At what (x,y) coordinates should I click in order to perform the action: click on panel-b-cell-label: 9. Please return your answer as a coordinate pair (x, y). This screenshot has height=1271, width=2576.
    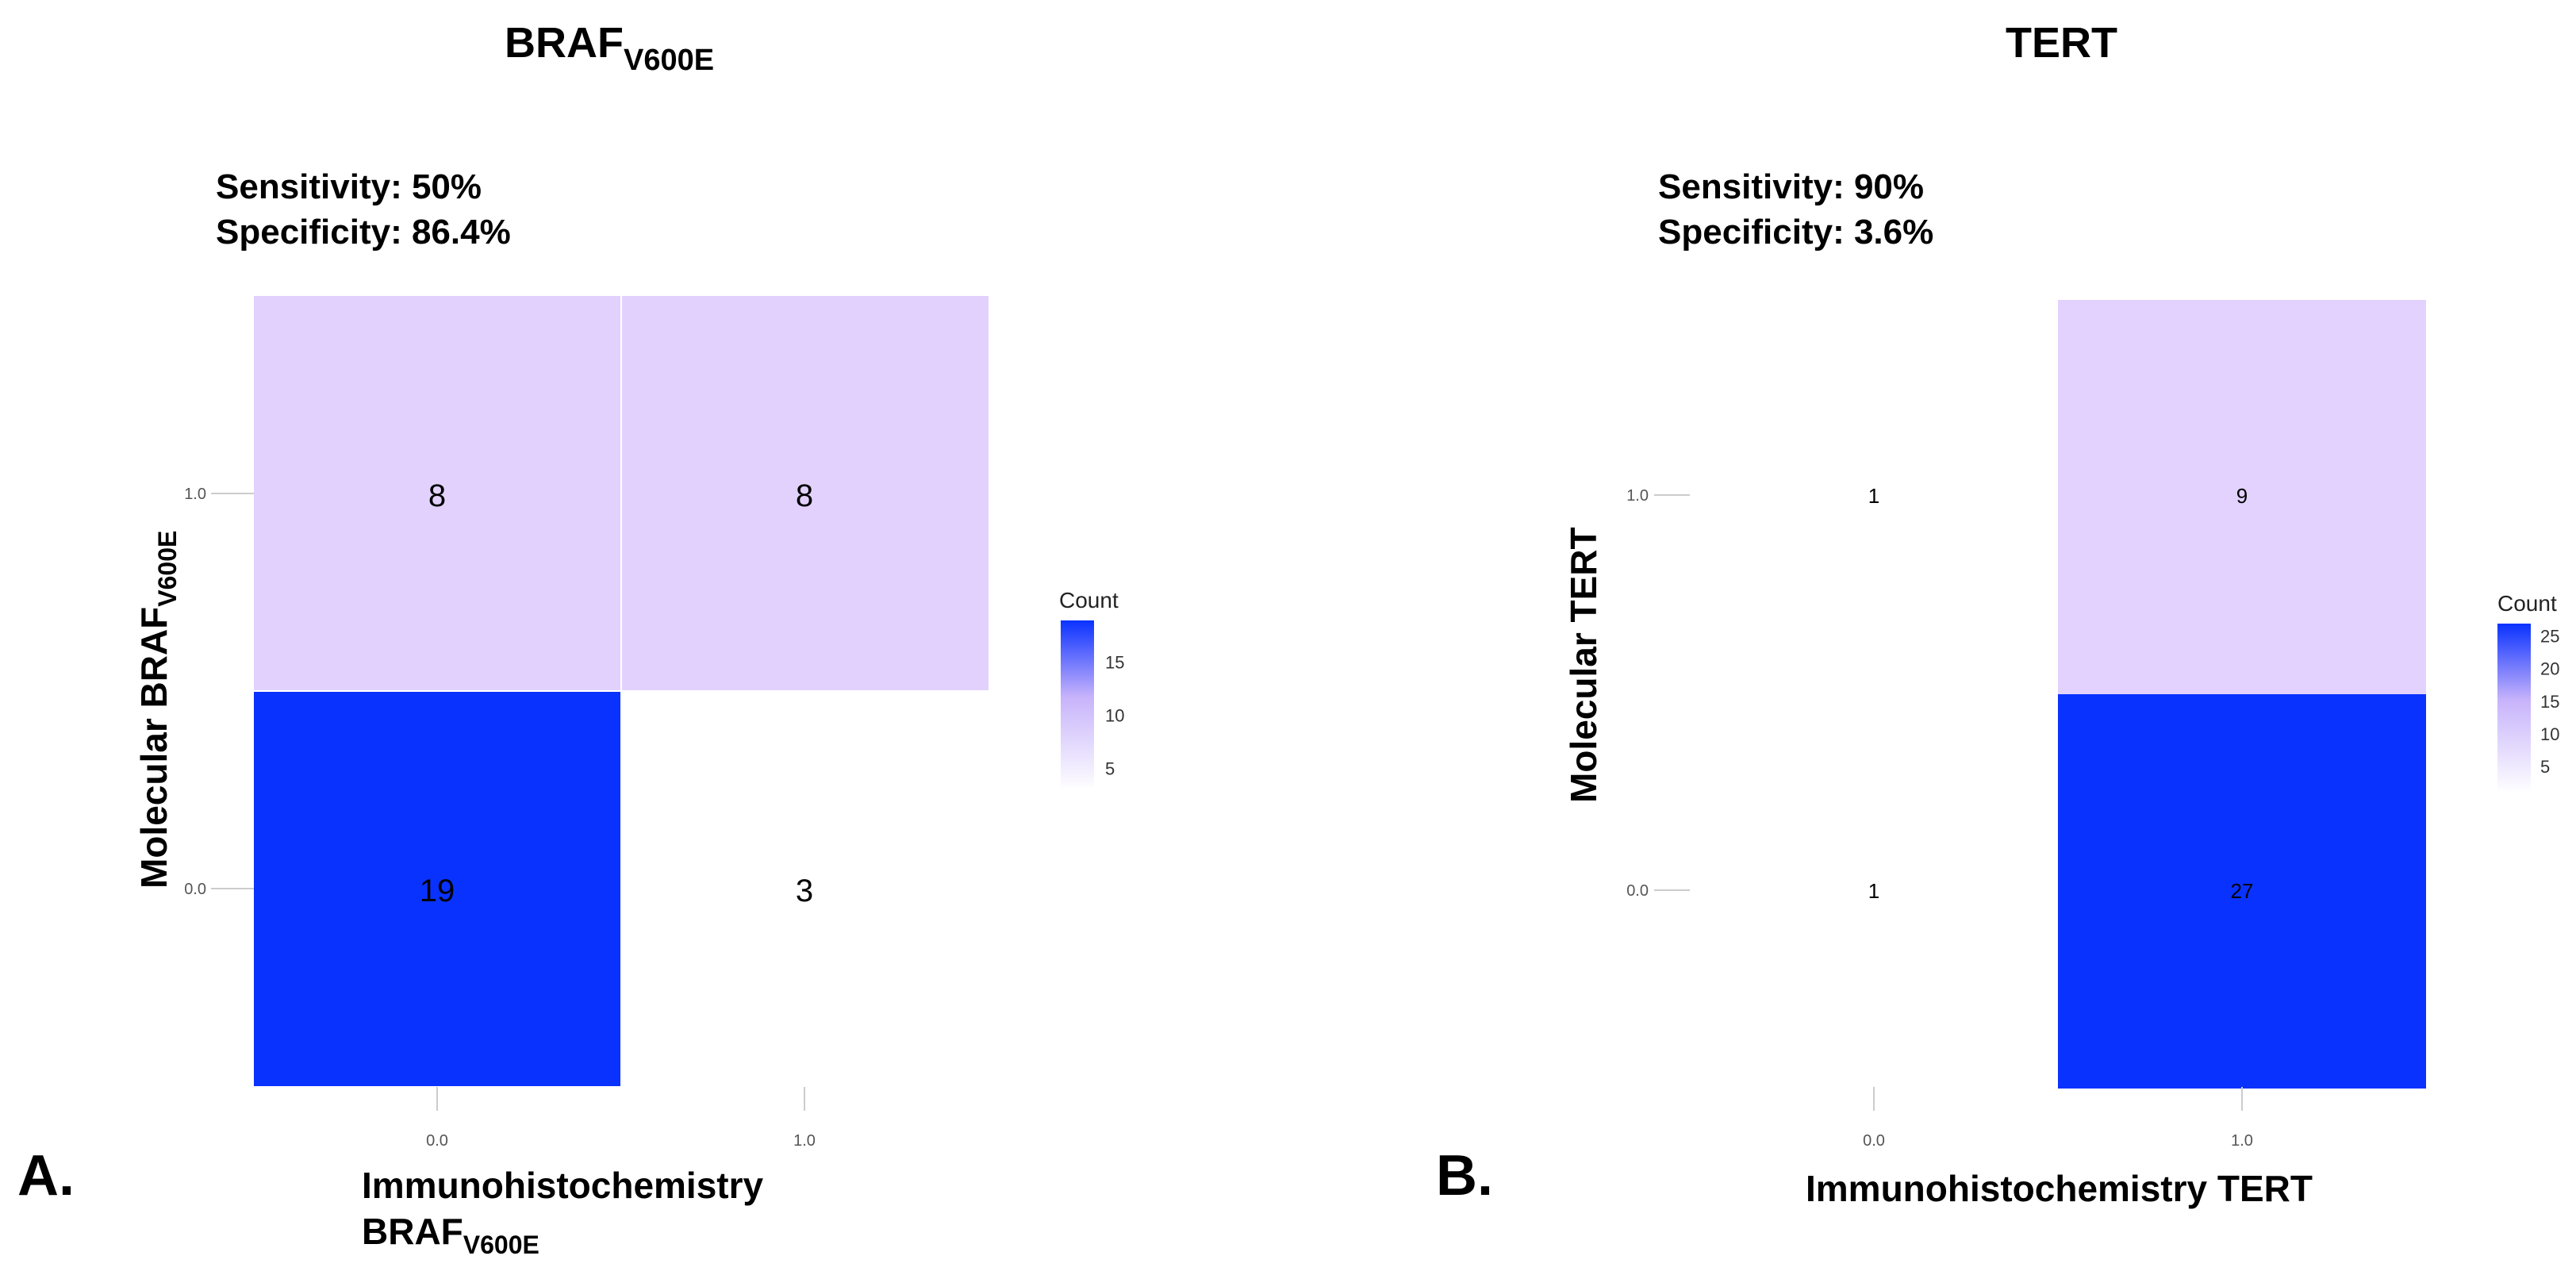
    Looking at the image, I should click on (2242, 496).